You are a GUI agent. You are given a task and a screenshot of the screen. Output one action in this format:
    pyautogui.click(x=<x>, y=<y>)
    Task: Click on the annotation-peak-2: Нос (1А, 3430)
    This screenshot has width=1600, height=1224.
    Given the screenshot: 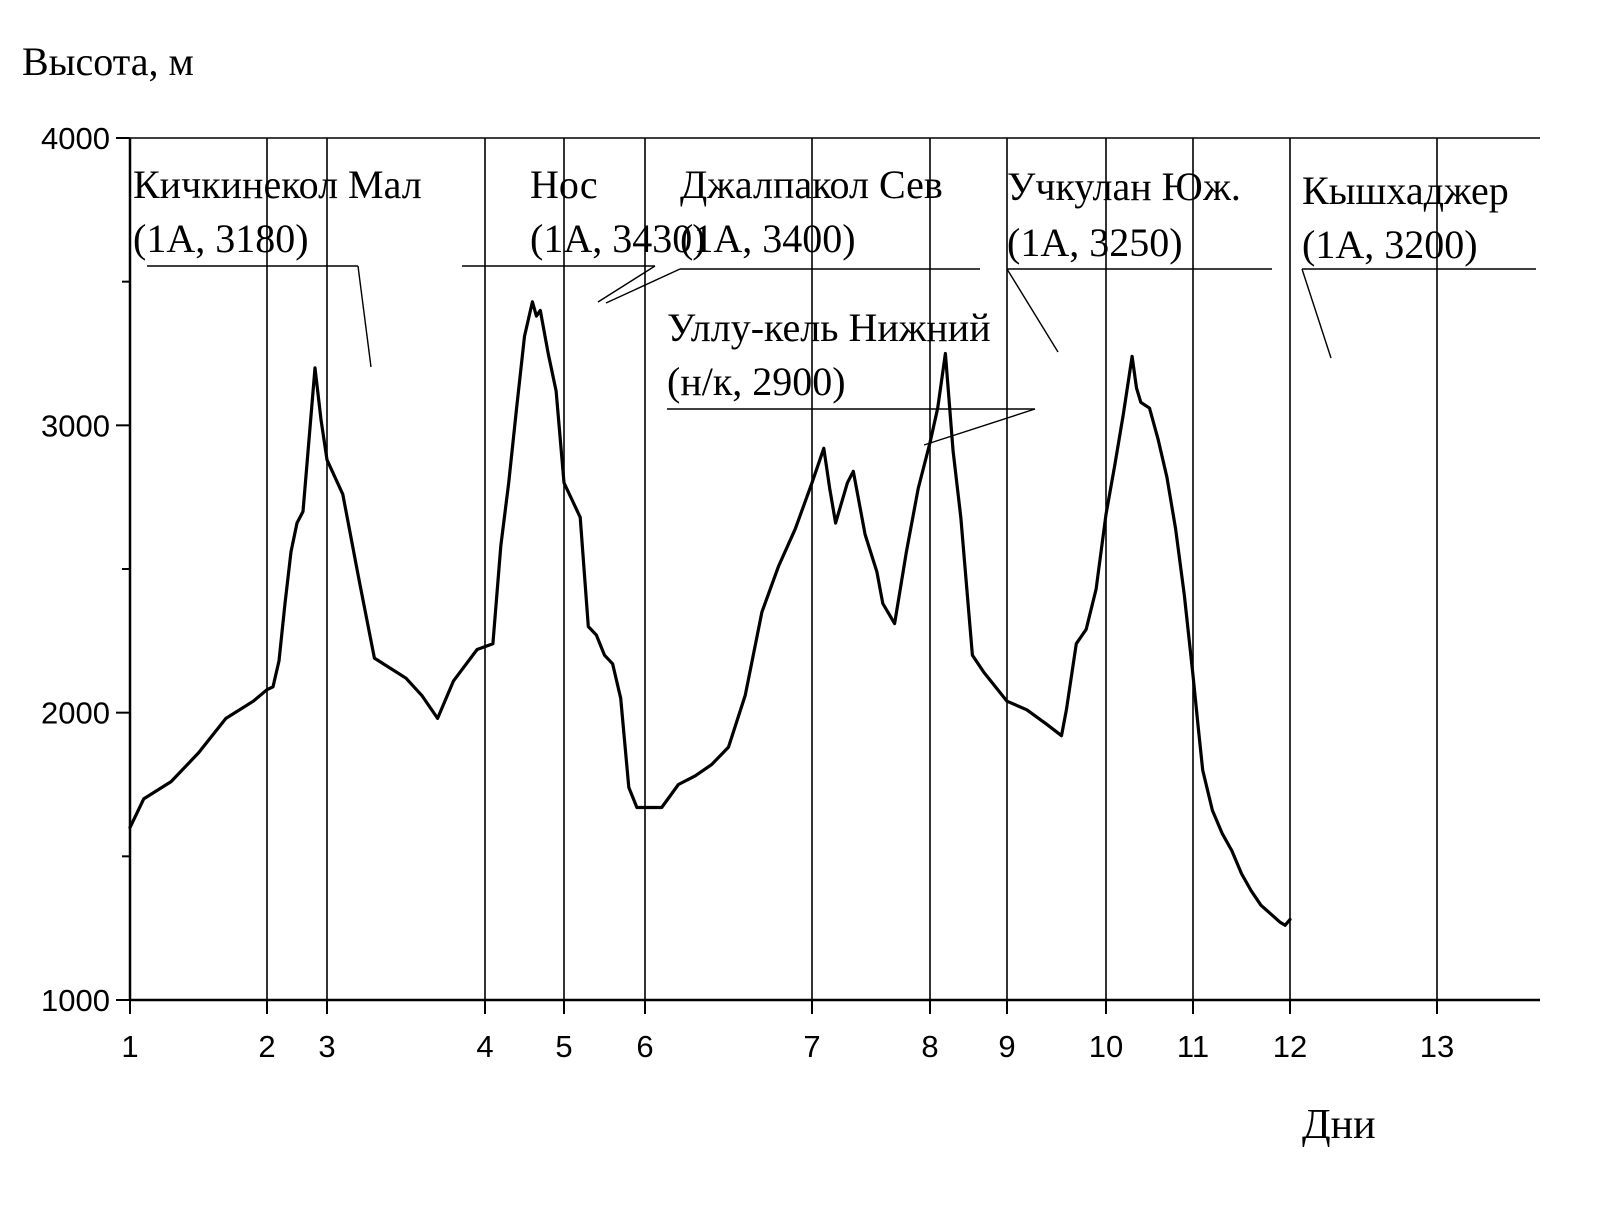 What is the action you would take?
    pyautogui.click(x=584, y=232)
    